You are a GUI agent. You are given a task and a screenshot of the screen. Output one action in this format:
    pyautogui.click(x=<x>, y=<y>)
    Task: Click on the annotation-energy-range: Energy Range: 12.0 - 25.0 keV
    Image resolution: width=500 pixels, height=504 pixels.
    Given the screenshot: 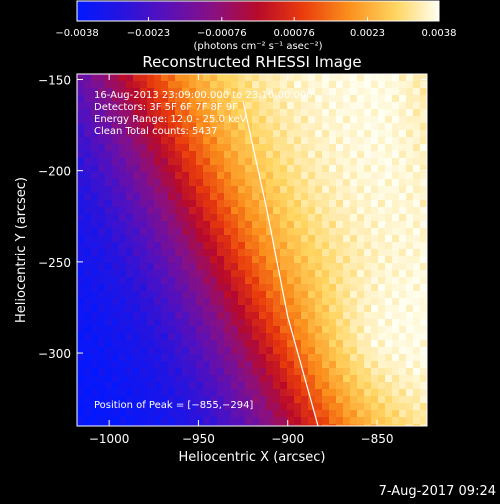 What is the action you would take?
    pyautogui.click(x=170, y=119)
    